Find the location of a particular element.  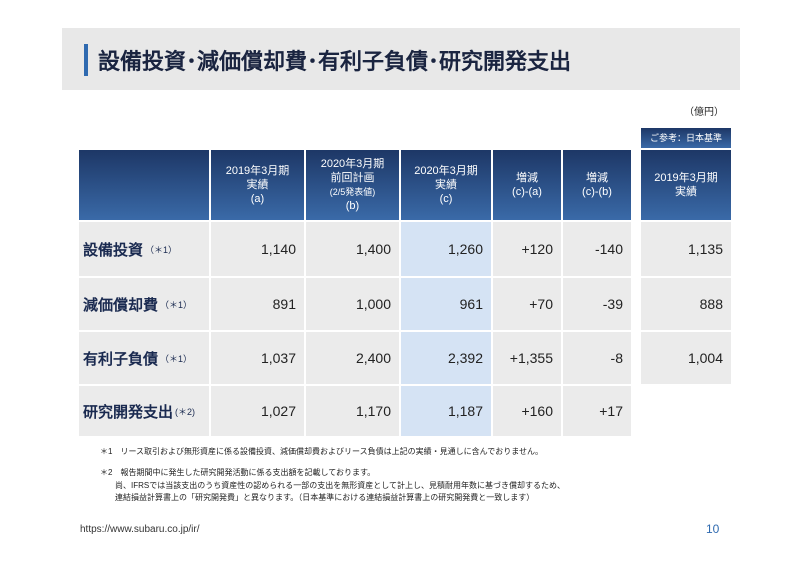

header-line: (b) is located at coordinates (352, 206).